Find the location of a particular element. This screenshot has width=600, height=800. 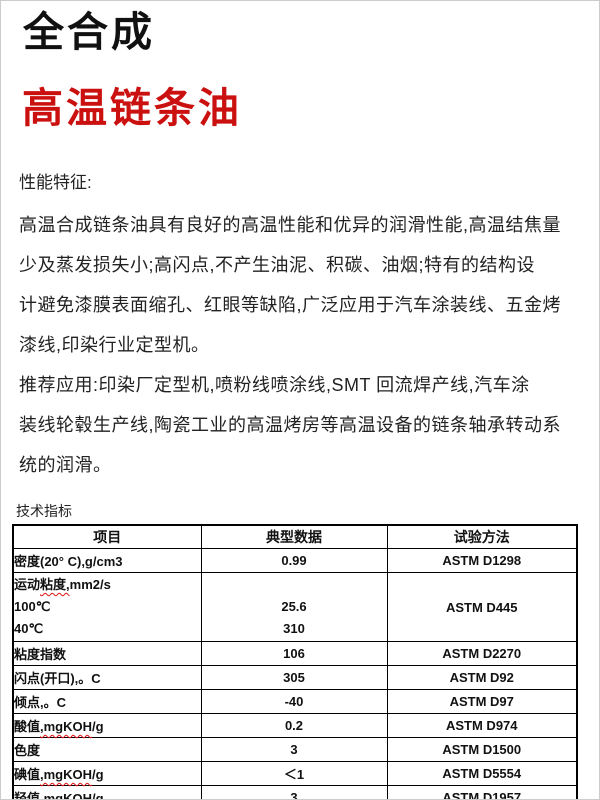

spec-value: -40 is located at coordinates (294, 701).